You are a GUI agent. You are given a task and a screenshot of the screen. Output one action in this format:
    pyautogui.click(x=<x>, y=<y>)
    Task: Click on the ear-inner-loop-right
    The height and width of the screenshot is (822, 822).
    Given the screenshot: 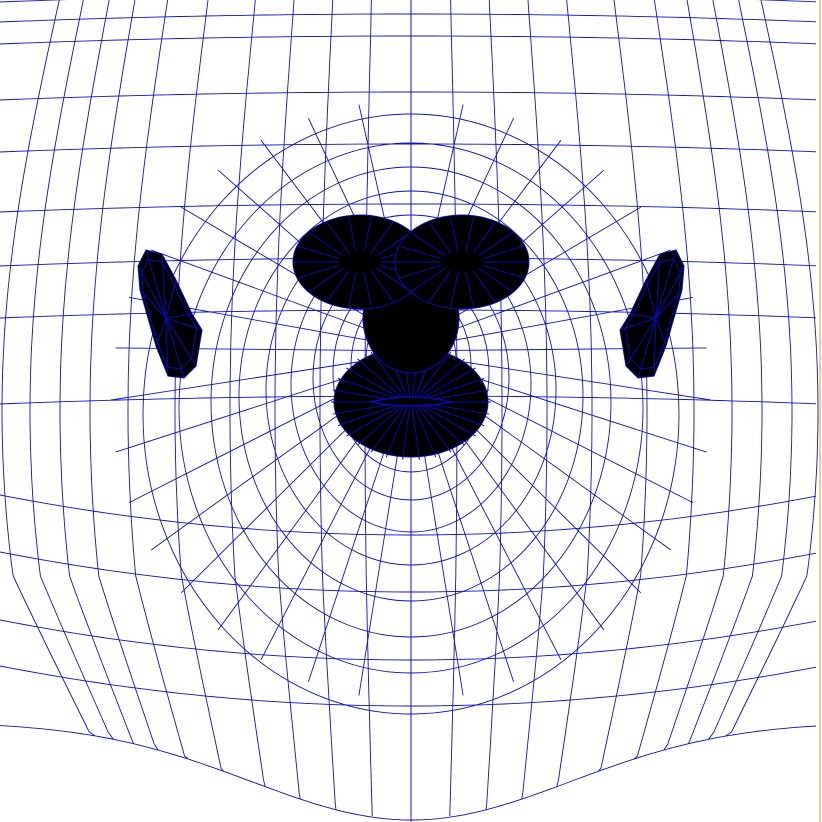 What is the action you would take?
    pyautogui.click(x=652, y=314)
    